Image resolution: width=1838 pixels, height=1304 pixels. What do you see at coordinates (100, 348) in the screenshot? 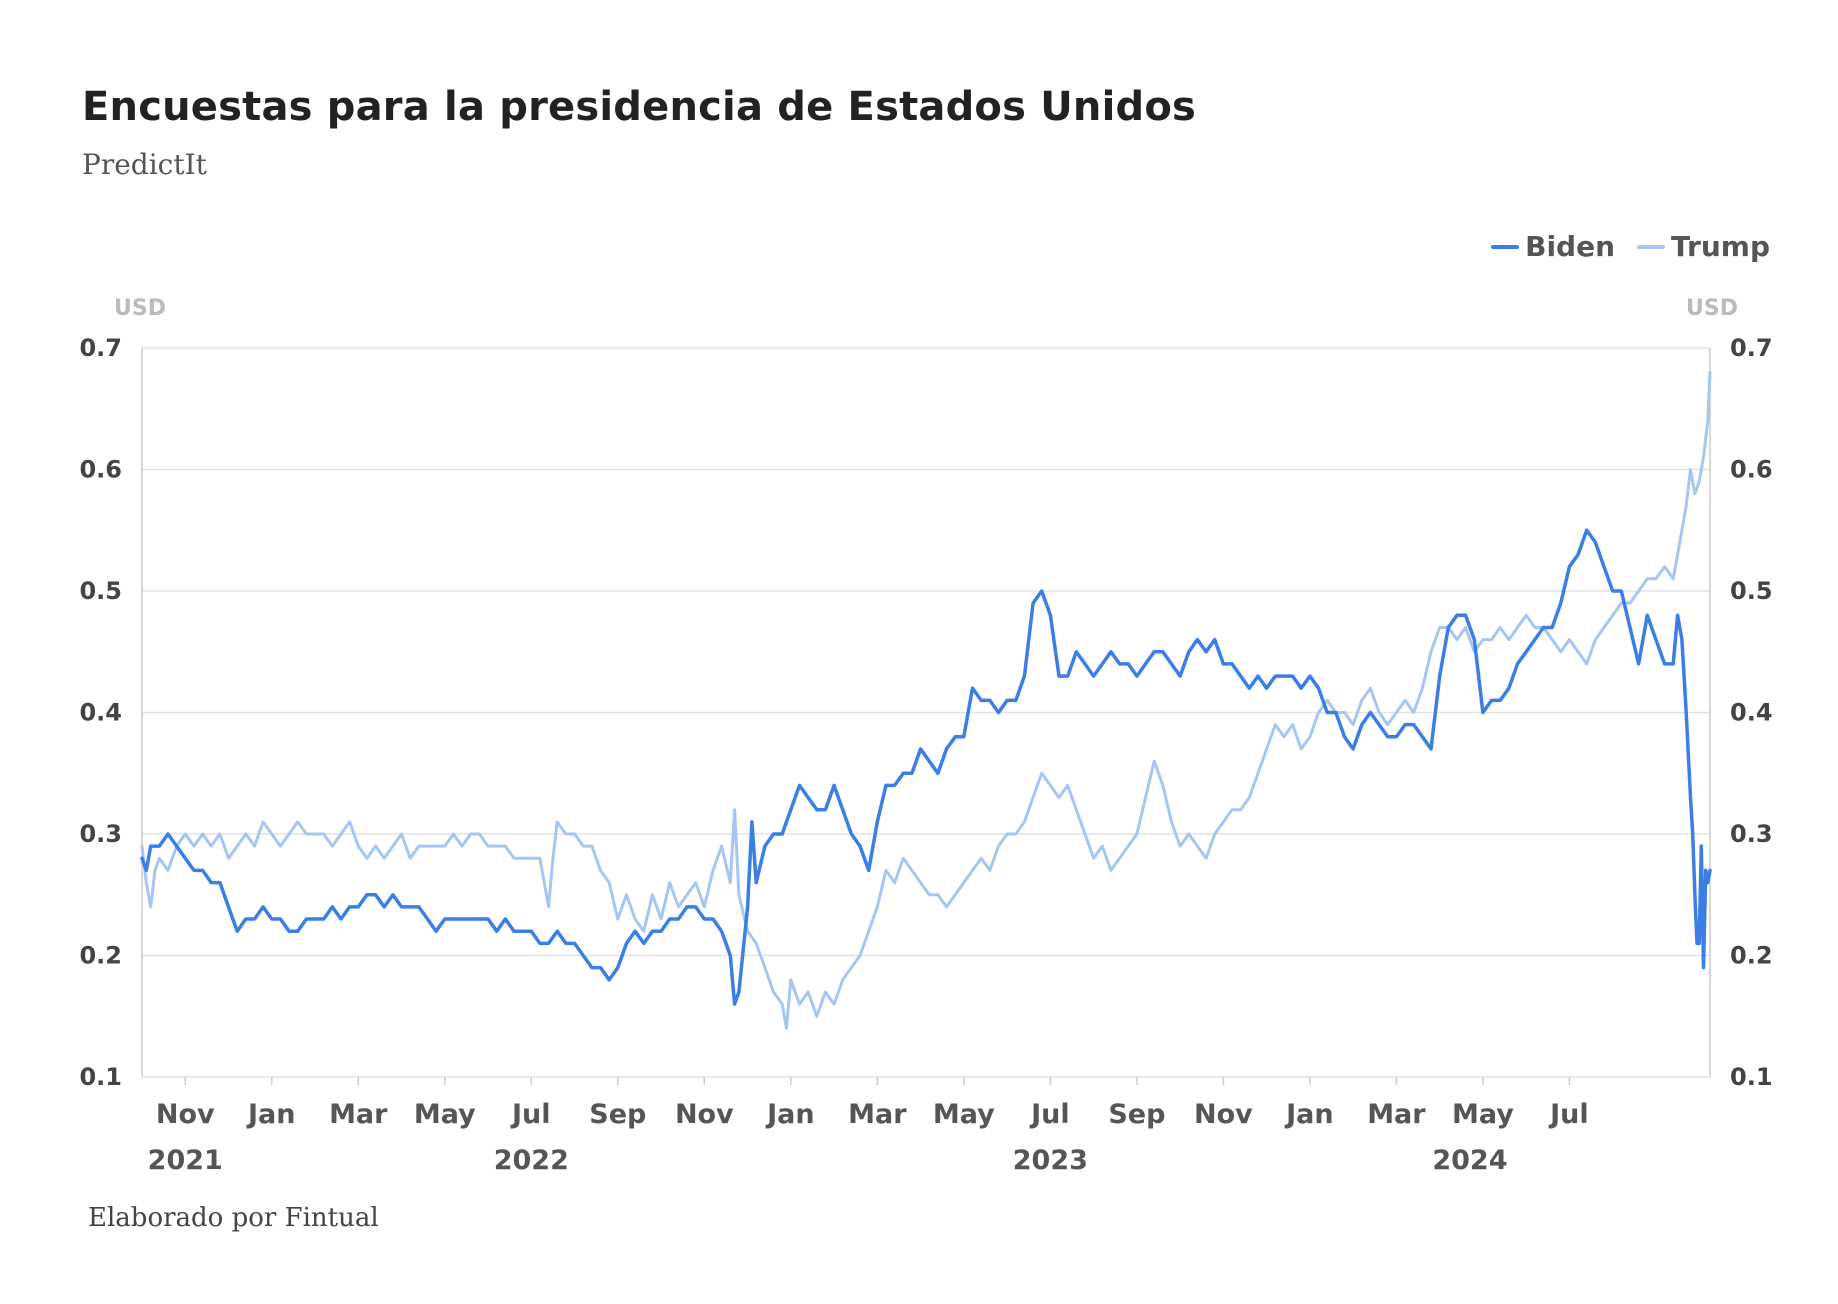
I see `y-tick-label-left: 0.7` at bounding box center [100, 348].